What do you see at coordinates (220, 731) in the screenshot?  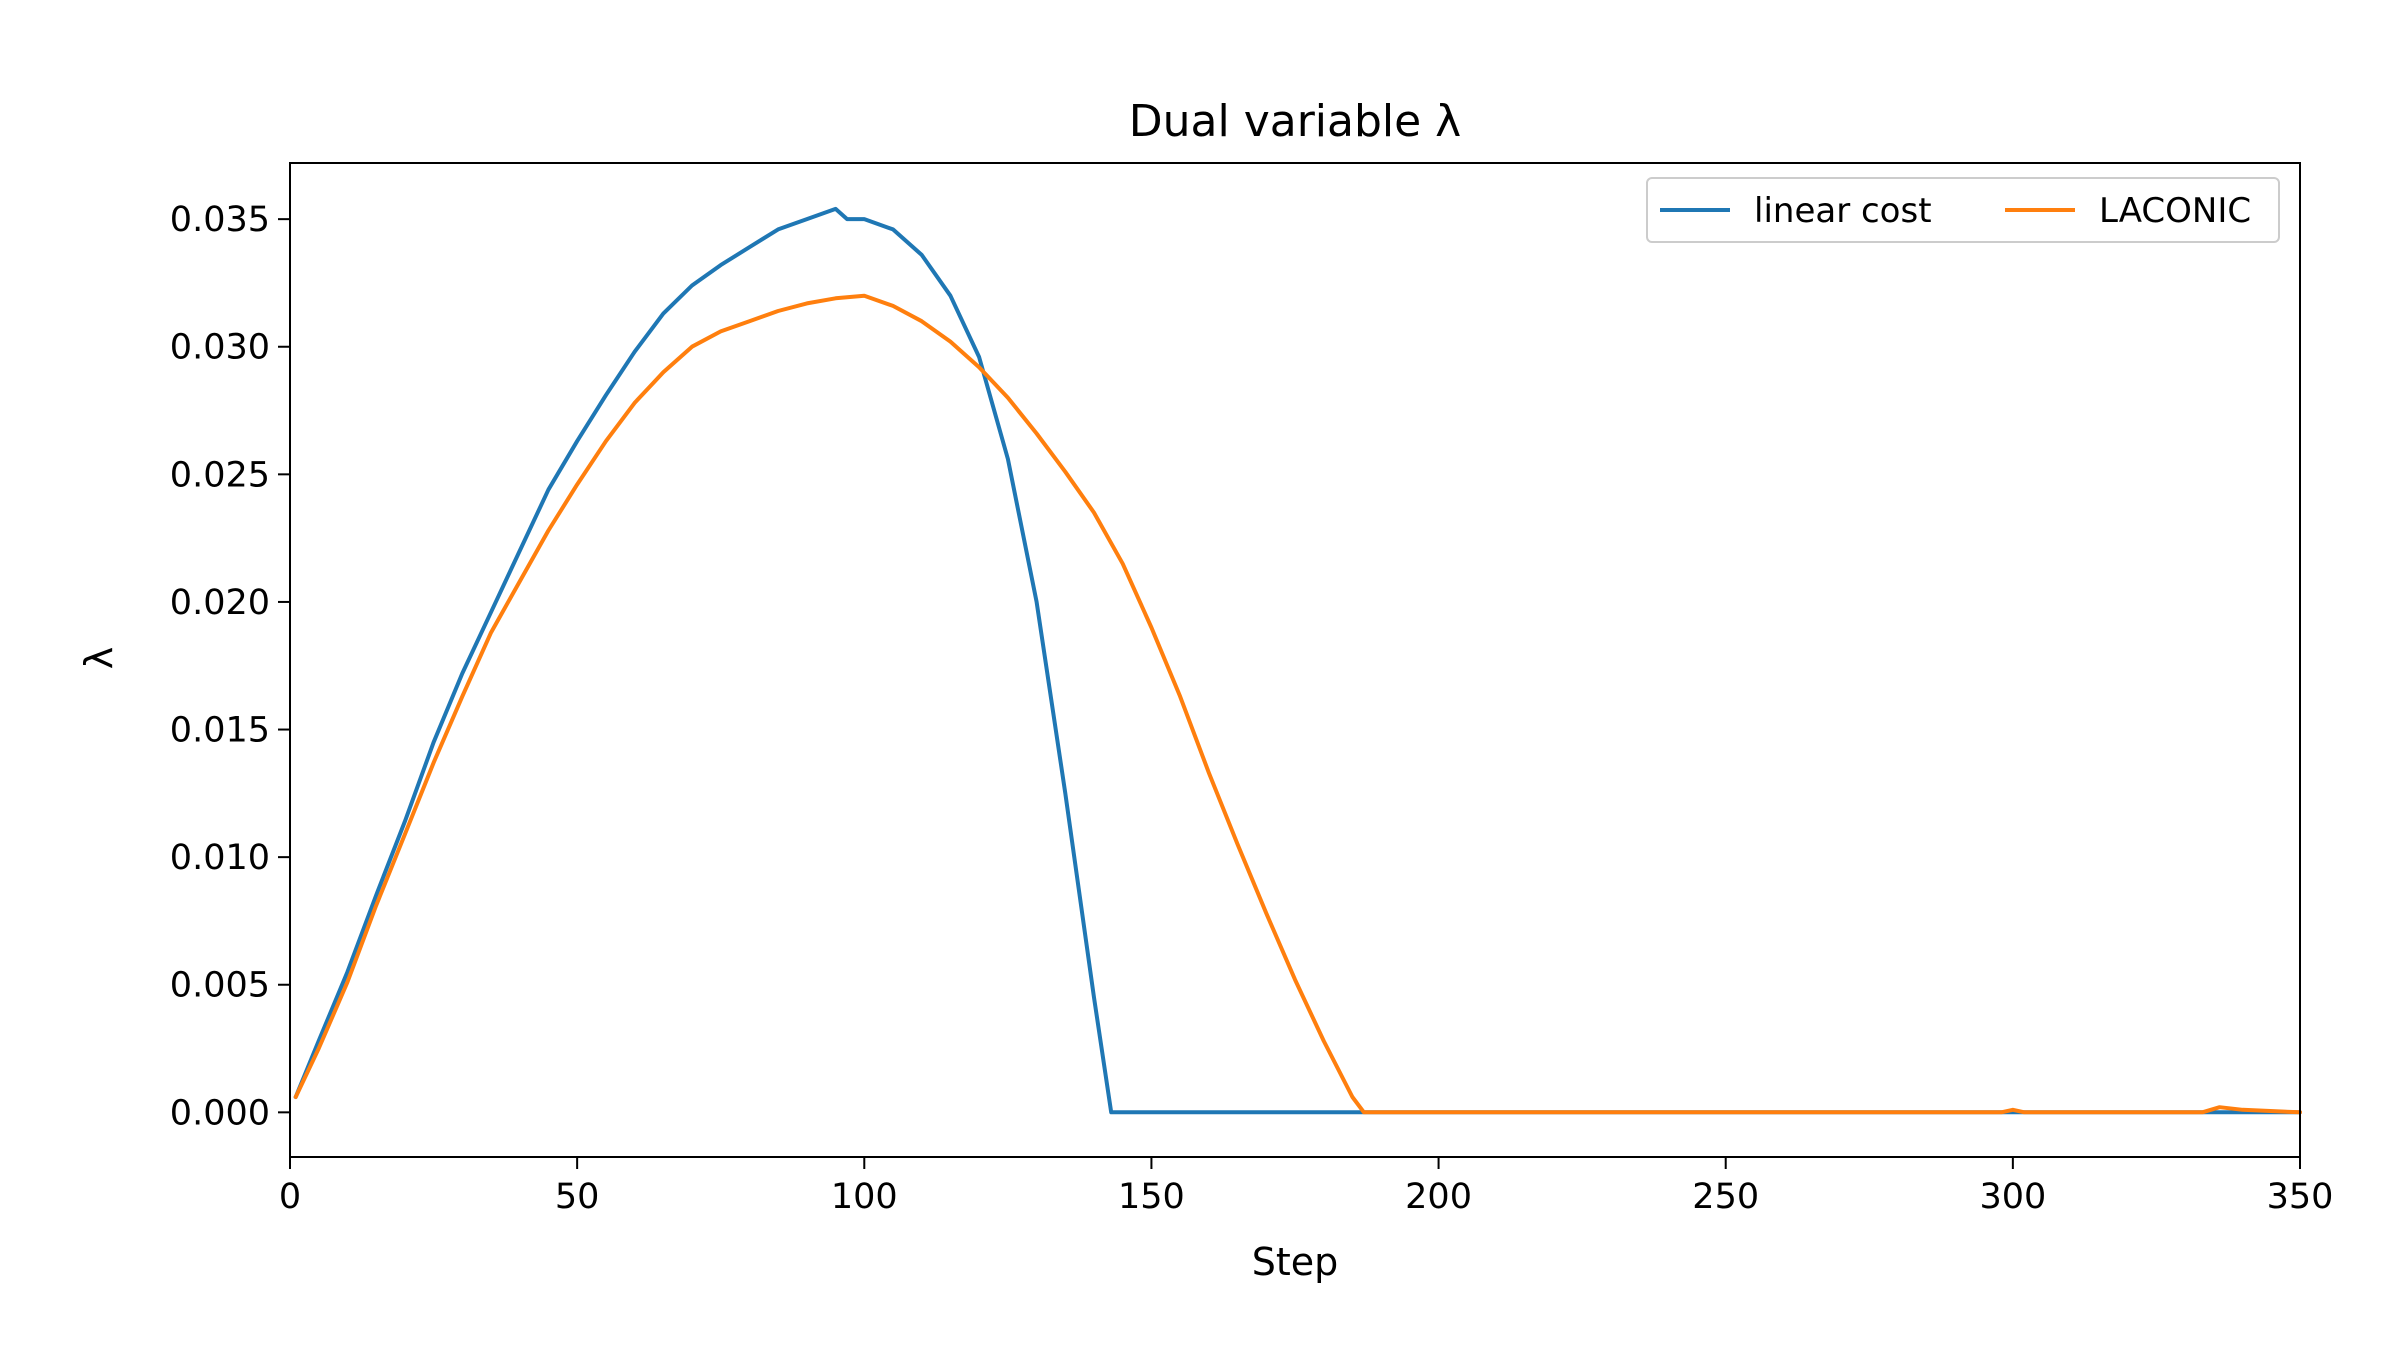 I see `y-tick-label: 0.015` at bounding box center [220, 731].